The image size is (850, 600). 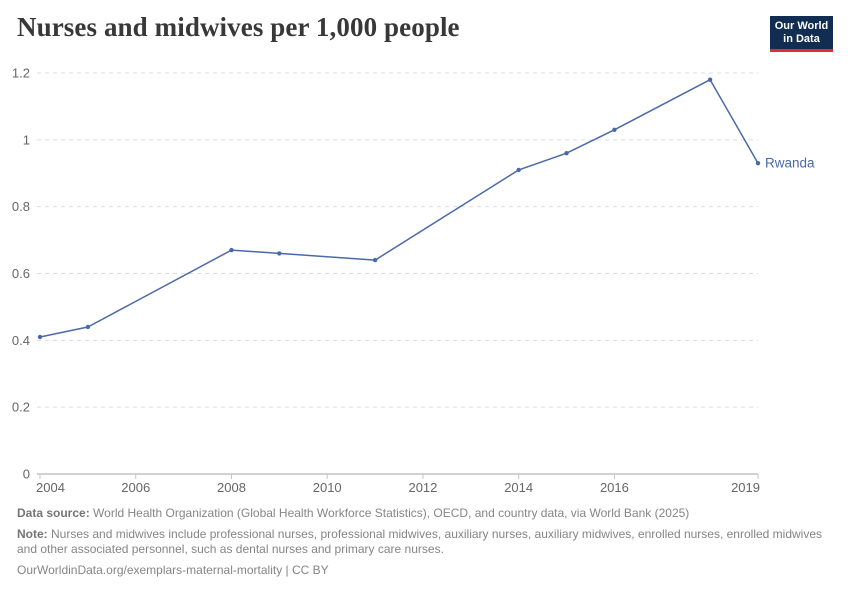 I want to click on owid-logo-red-bar, so click(x=801, y=51).